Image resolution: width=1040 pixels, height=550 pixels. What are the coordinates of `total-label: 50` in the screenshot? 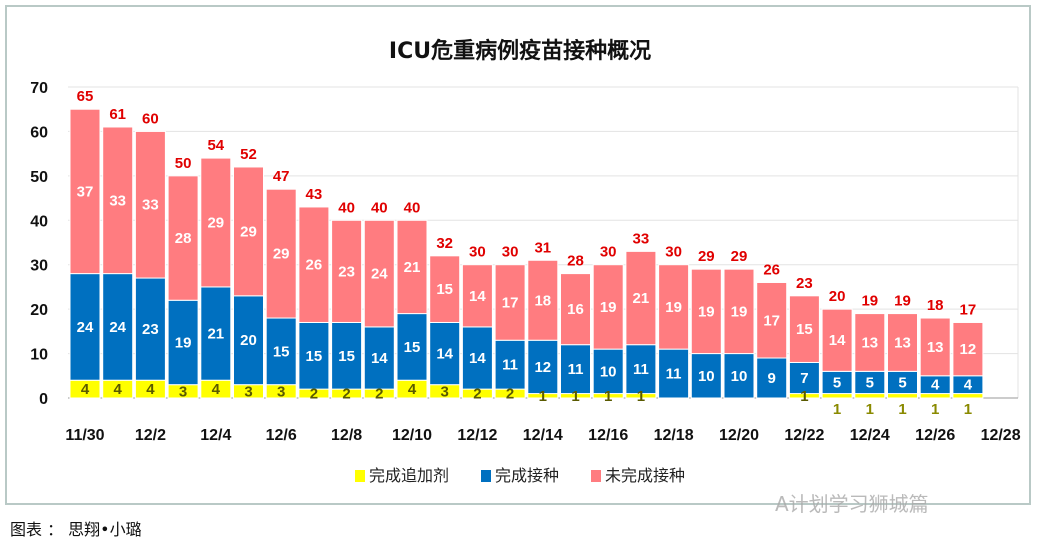 It's located at (183, 163).